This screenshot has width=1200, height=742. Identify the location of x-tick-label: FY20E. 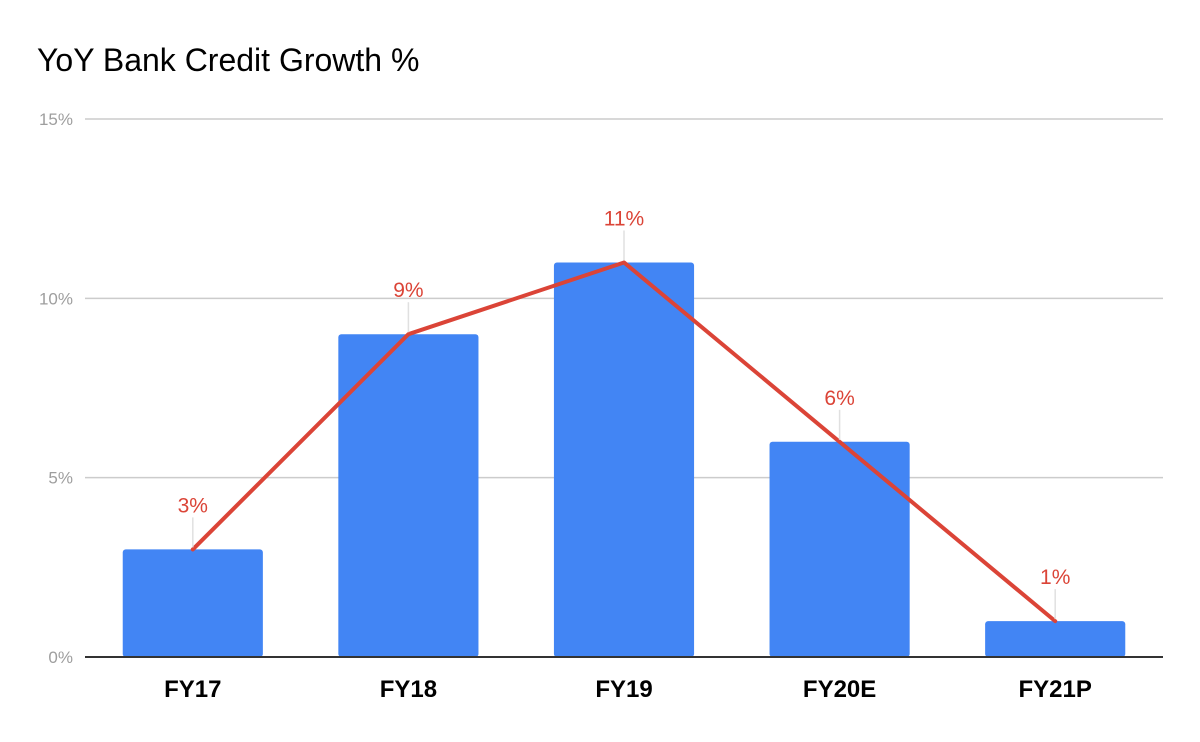
(839, 689).